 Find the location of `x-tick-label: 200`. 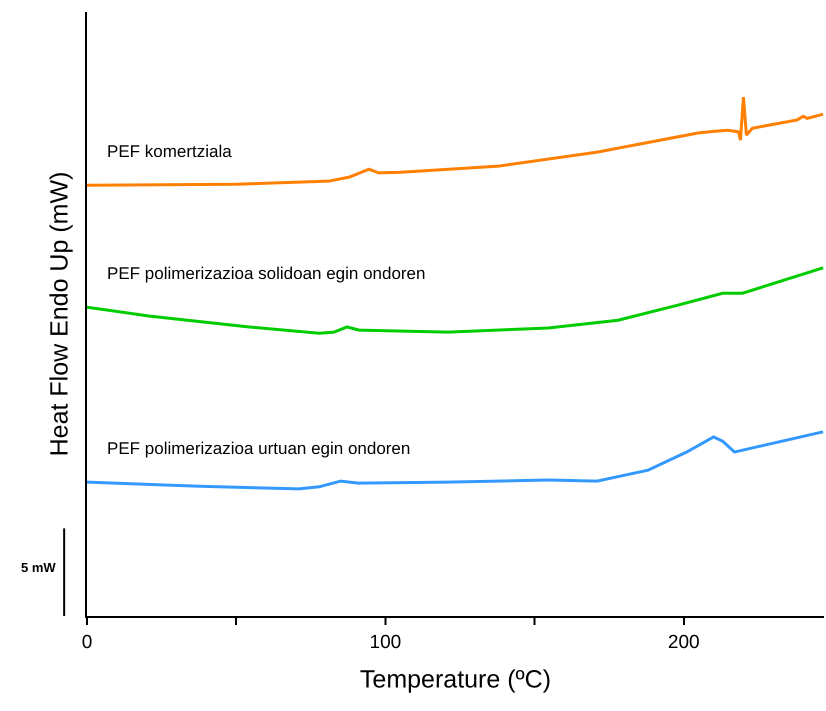

x-tick-label: 200 is located at coordinates (684, 642).